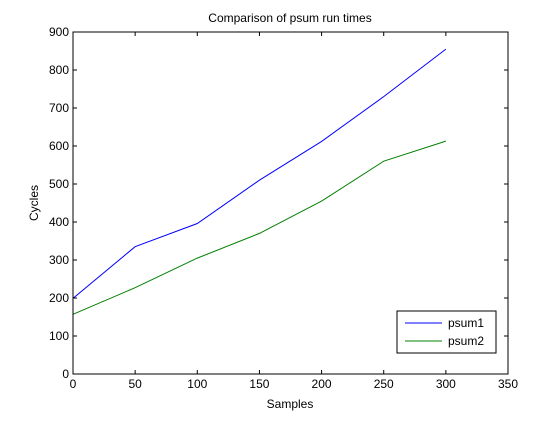 This screenshot has width=560, height=425. What do you see at coordinates (59, 32) in the screenshot?
I see `y-tick-label: 900` at bounding box center [59, 32].